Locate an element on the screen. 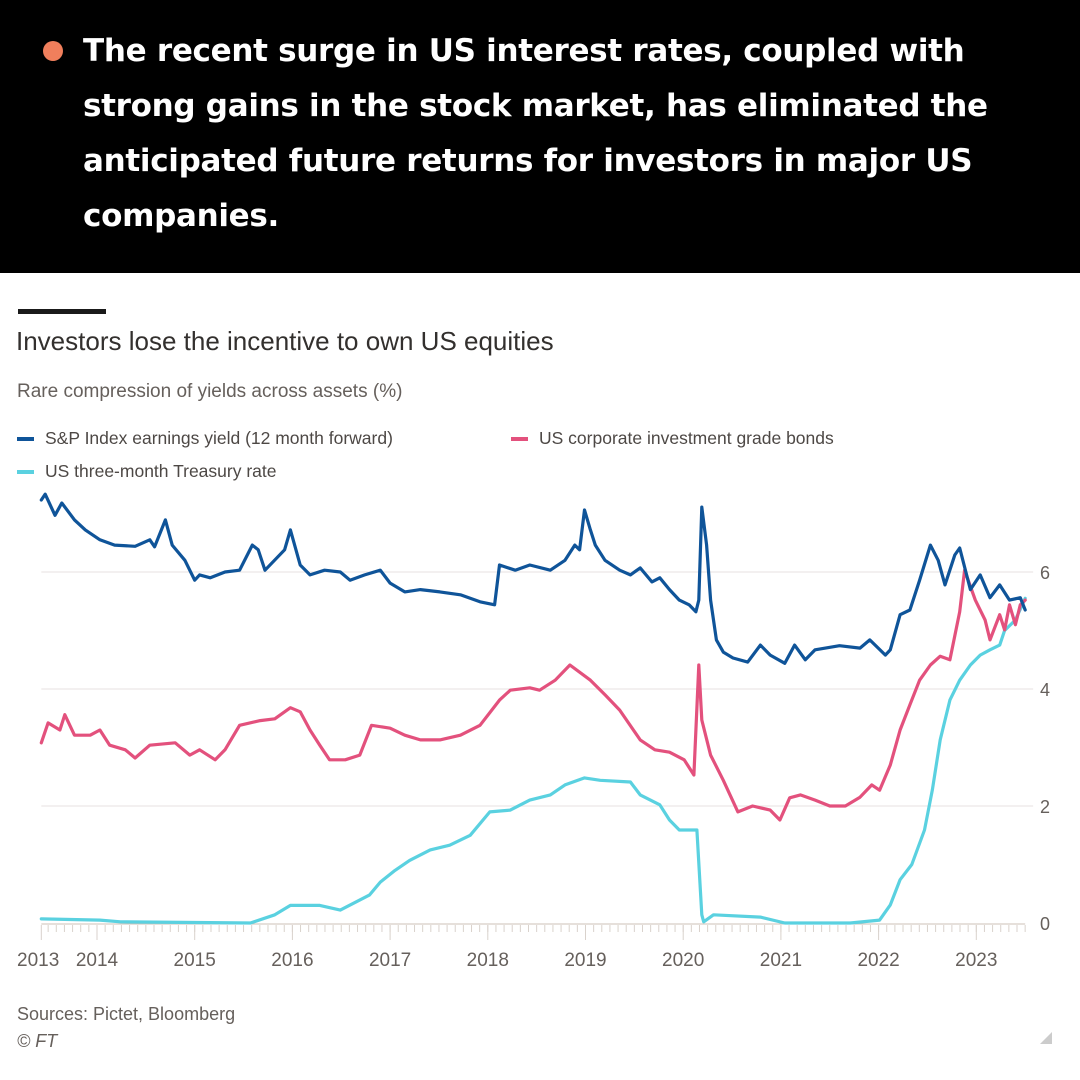 This screenshot has height=1080, width=1080. x-tick-label: 2015 is located at coordinates (195, 960).